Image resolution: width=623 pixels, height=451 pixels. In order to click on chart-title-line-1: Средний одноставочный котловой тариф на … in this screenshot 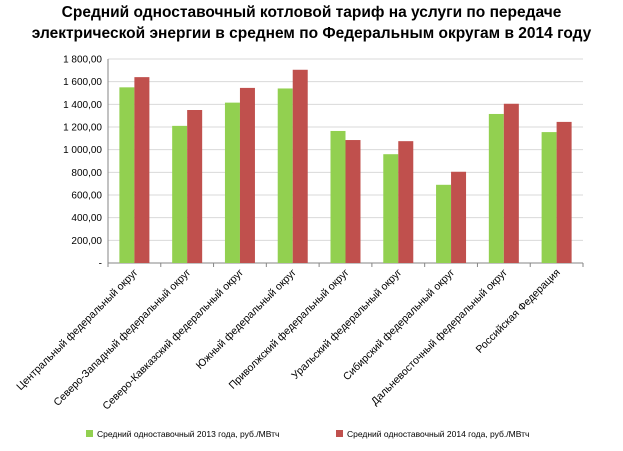, I will do `click(311, 12)`.